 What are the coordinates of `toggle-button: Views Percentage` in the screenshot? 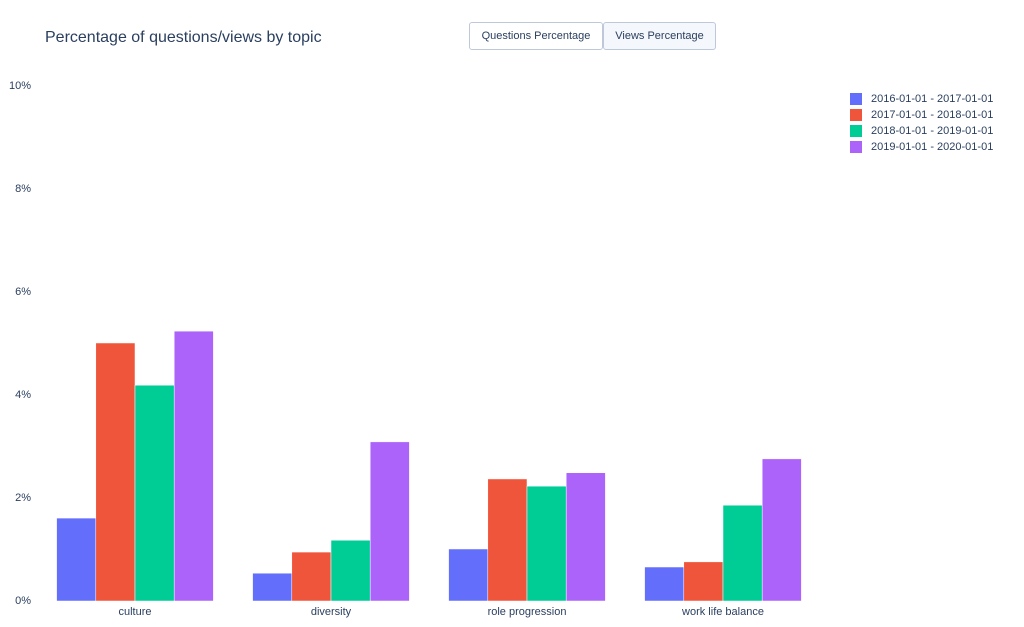 It's located at (659, 36).